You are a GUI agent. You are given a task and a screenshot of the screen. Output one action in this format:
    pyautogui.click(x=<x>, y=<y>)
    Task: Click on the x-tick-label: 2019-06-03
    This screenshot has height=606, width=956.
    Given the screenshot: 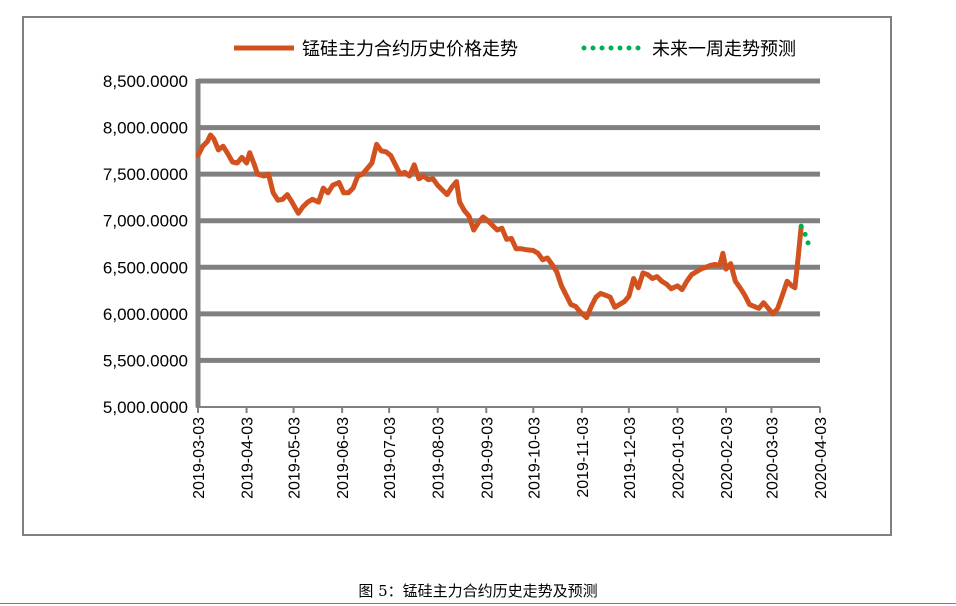 What is the action you would take?
    pyautogui.click(x=343, y=458)
    